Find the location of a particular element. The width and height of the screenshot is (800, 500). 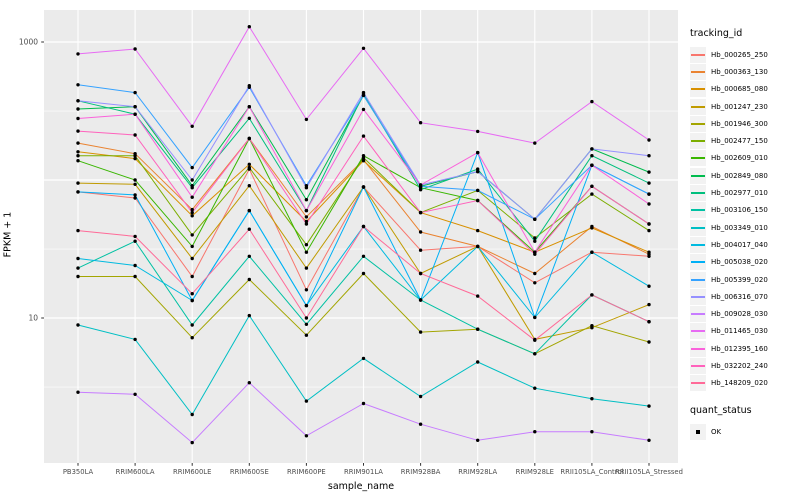

legend-item-Hb_003106_150: Hb_003106_150 is located at coordinates (744, 210).